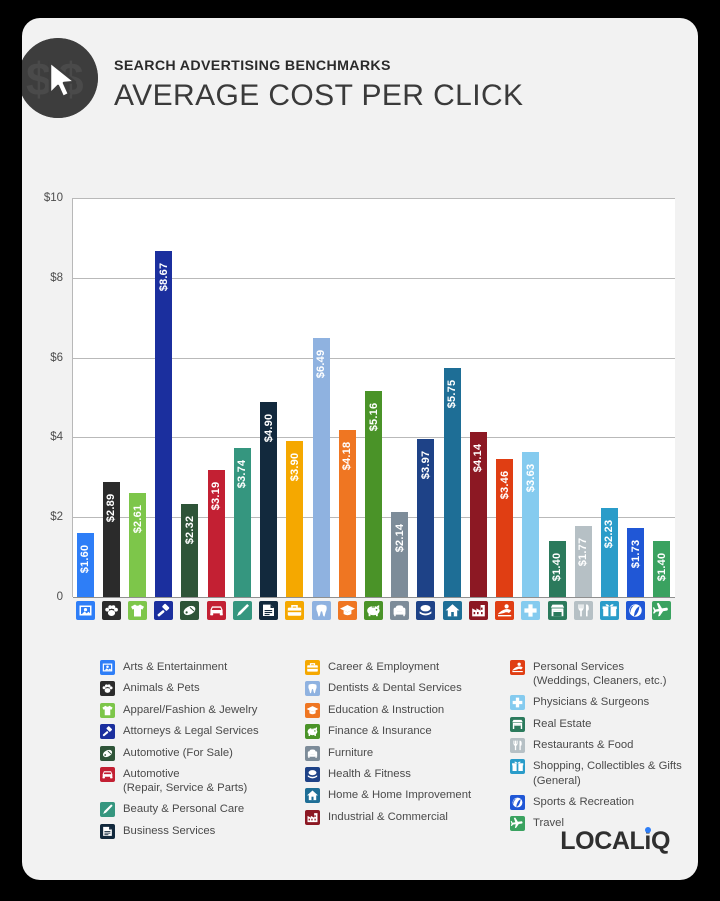 This screenshot has height=901, width=720. Describe the element at coordinates (407, 710) in the screenshot. I see `legend-item: Education & Instruction` at that location.